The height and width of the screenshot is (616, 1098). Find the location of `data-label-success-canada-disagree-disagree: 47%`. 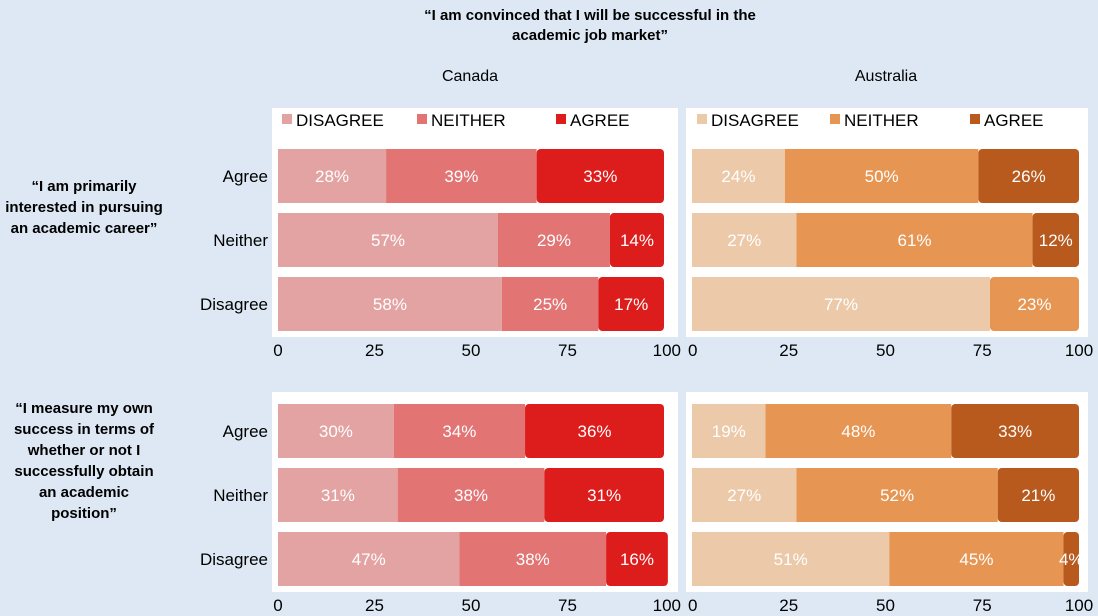

data-label-success-canada-disagree-disagree: 47% is located at coordinates (369, 559).